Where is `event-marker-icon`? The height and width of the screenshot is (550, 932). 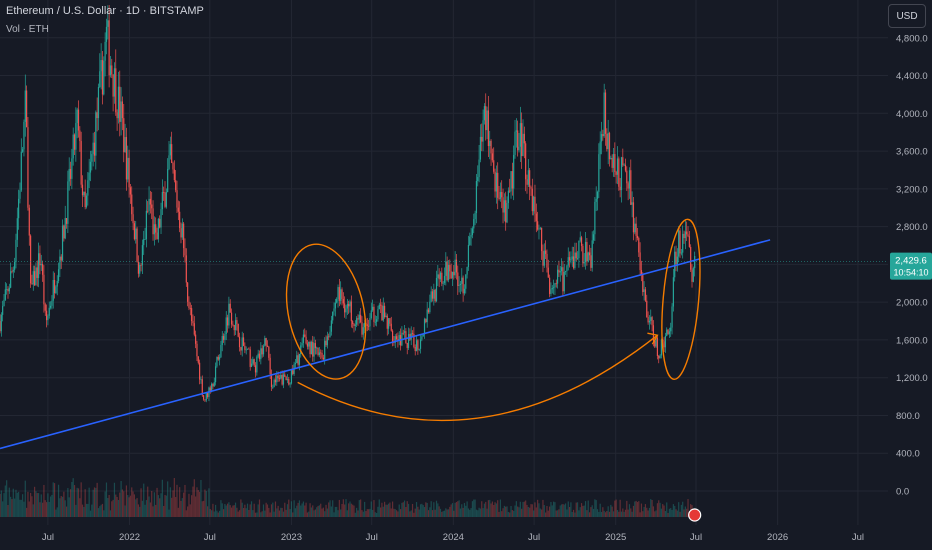
event-marker-icon is located at coordinates (695, 515).